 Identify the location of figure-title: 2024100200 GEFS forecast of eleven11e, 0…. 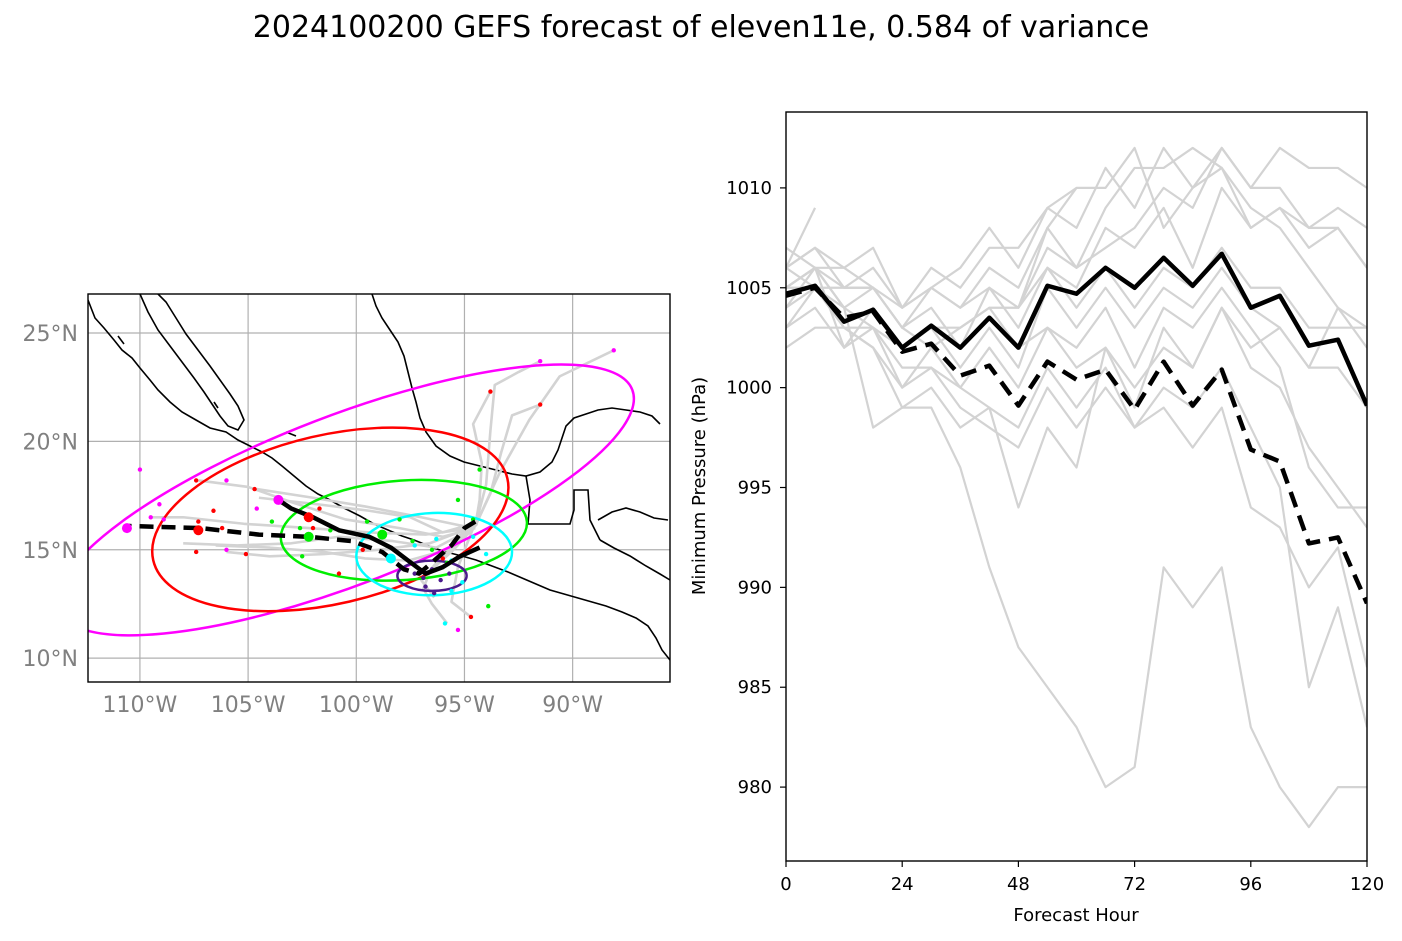
(701, 27).